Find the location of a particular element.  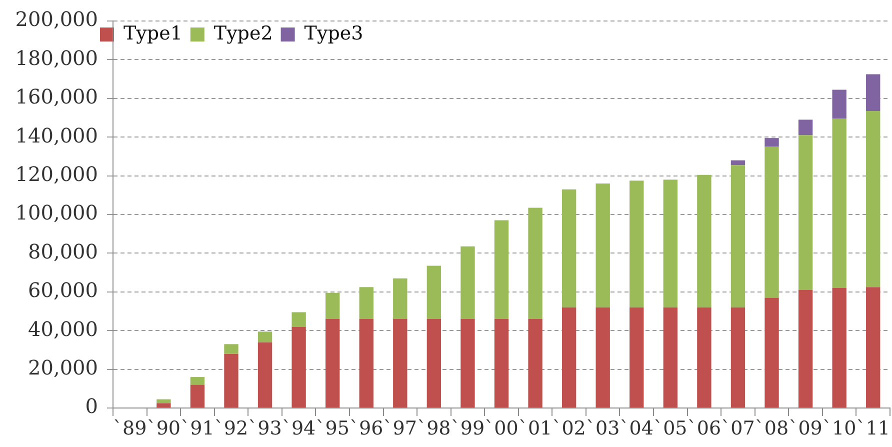

x-tick-label: `96 is located at coordinates (367, 428).